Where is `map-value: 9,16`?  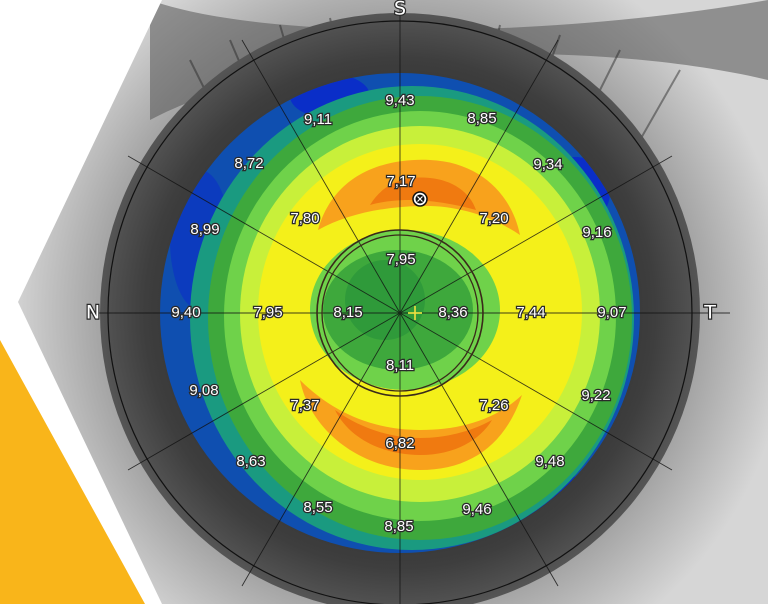
map-value: 9,16 is located at coordinates (596, 232).